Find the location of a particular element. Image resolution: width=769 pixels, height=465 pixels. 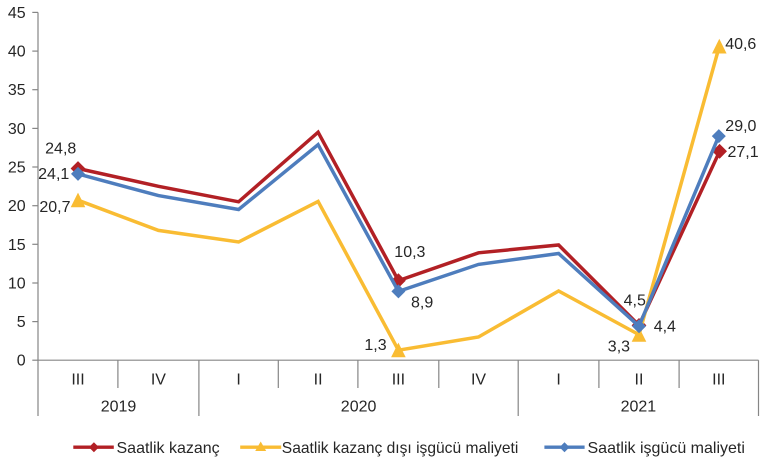

svg-text: 1,3 is located at coordinates (375, 345).